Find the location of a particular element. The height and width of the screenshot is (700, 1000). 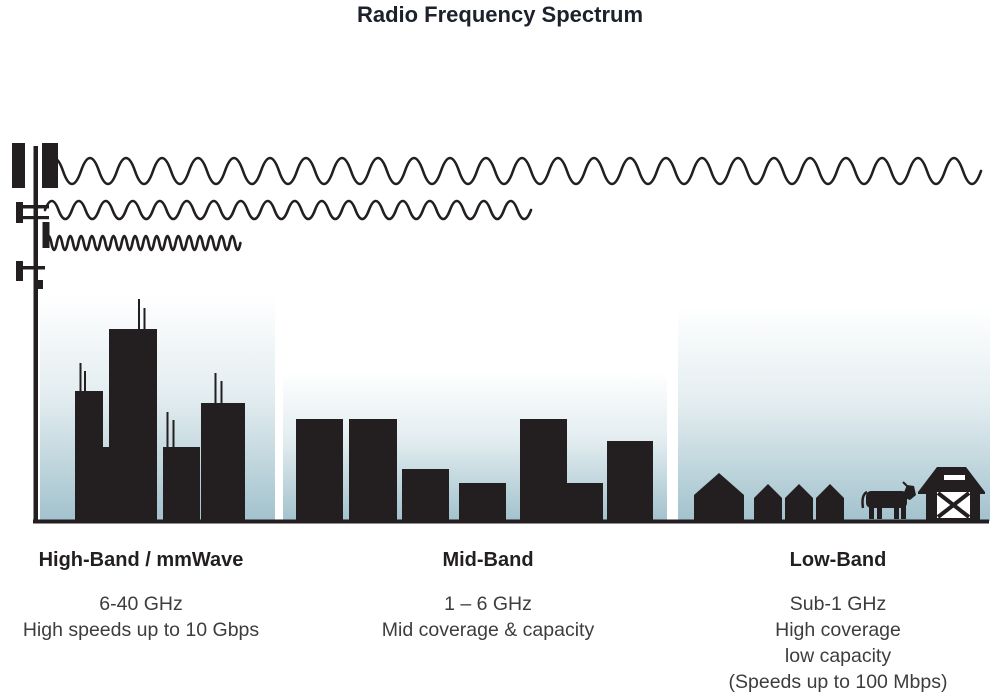

radio-waves is located at coordinates (513, 204).